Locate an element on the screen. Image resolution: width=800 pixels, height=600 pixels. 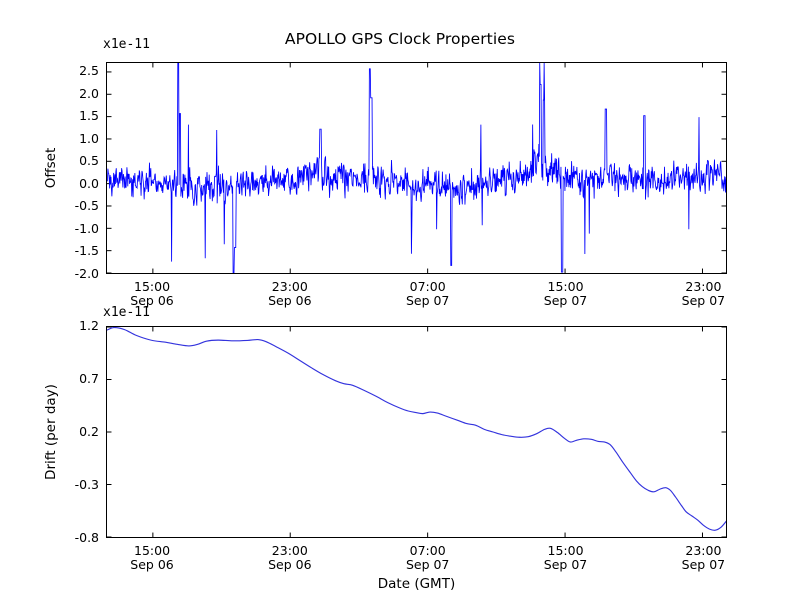
y-tick-label: -0.8 is located at coordinates (86, 537).